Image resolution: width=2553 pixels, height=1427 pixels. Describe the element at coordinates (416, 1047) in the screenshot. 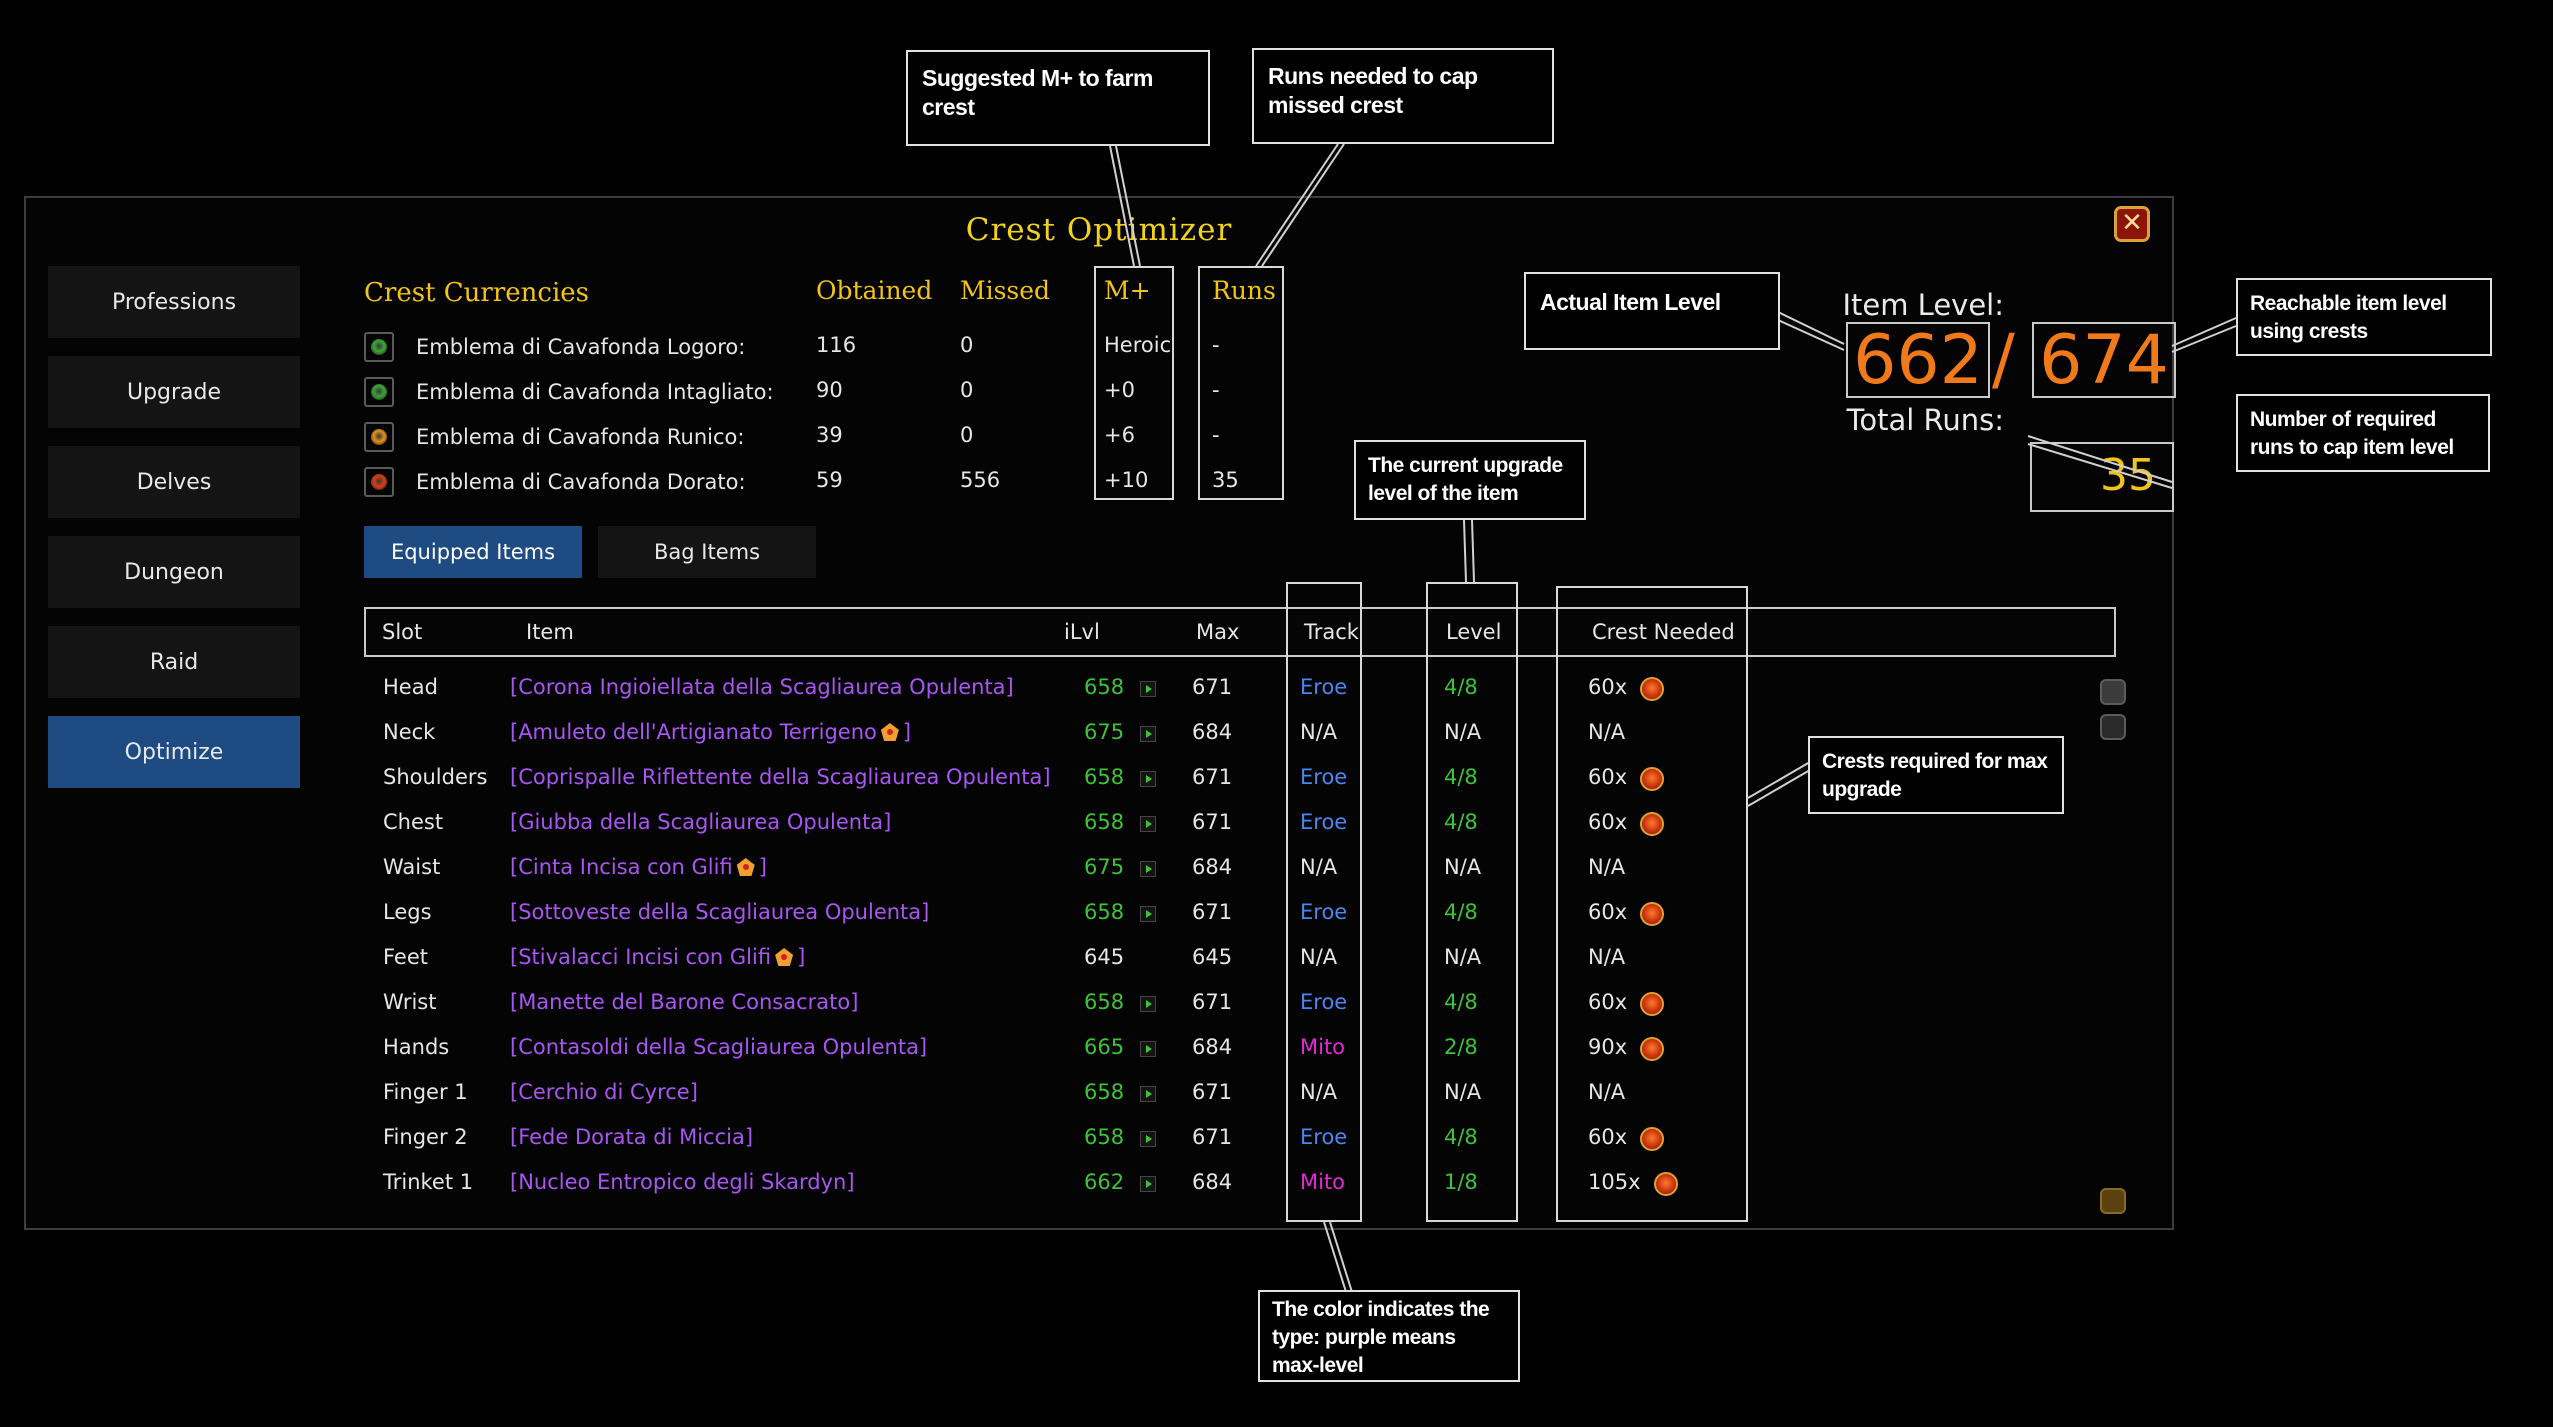

I see `row-slot: Hands` at that location.